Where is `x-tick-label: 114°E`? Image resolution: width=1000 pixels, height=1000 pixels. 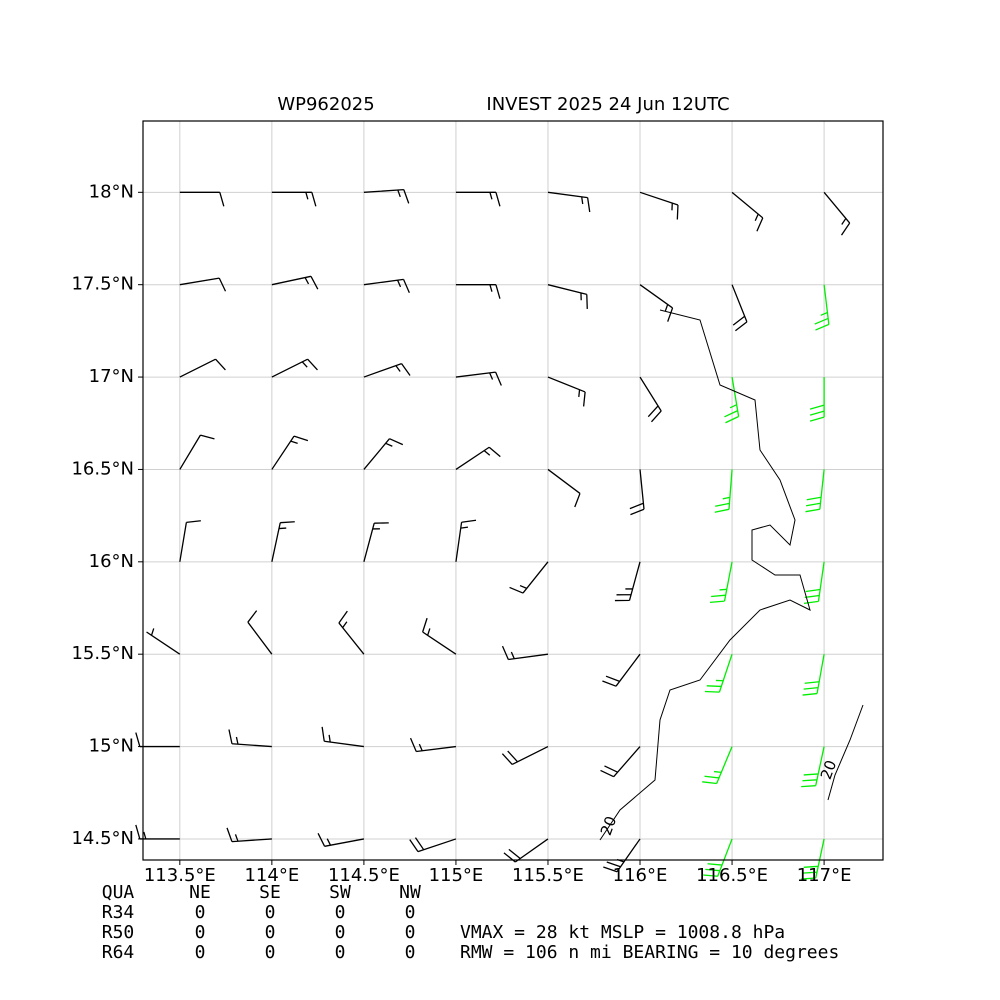
x-tick-label: 114°E is located at coordinates (271, 875).